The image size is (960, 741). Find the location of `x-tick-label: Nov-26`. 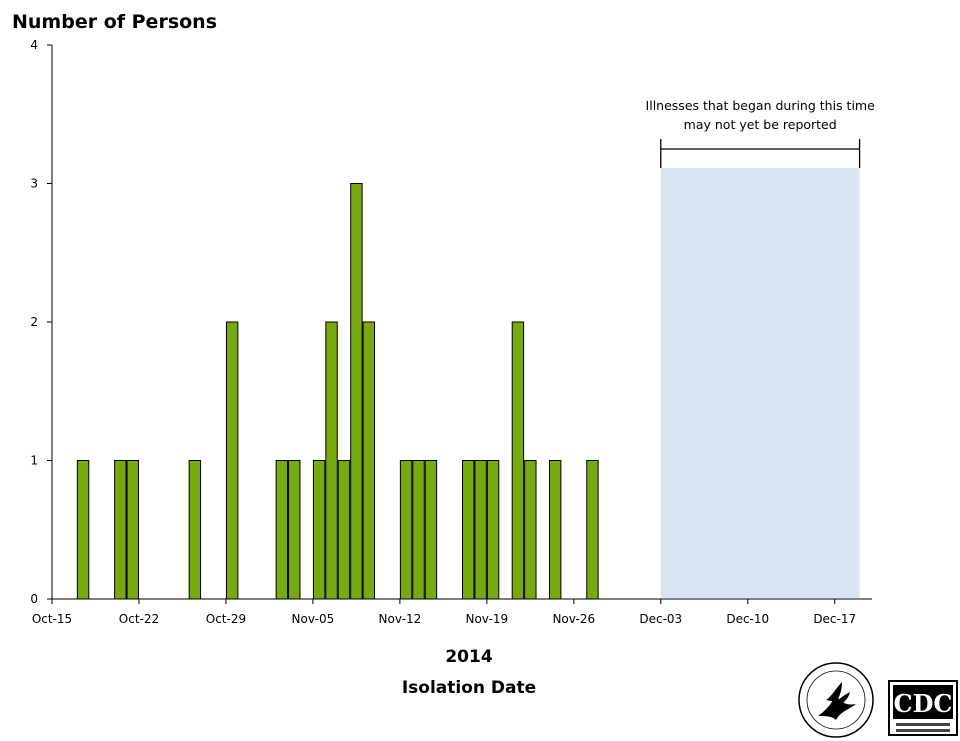

x-tick-label: Nov-26 is located at coordinates (573, 619).